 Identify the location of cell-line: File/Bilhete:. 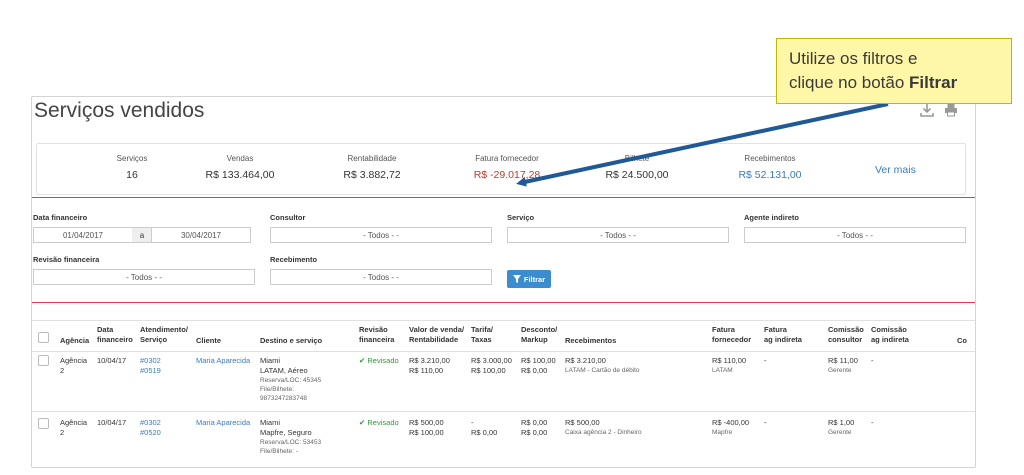
(277, 389).